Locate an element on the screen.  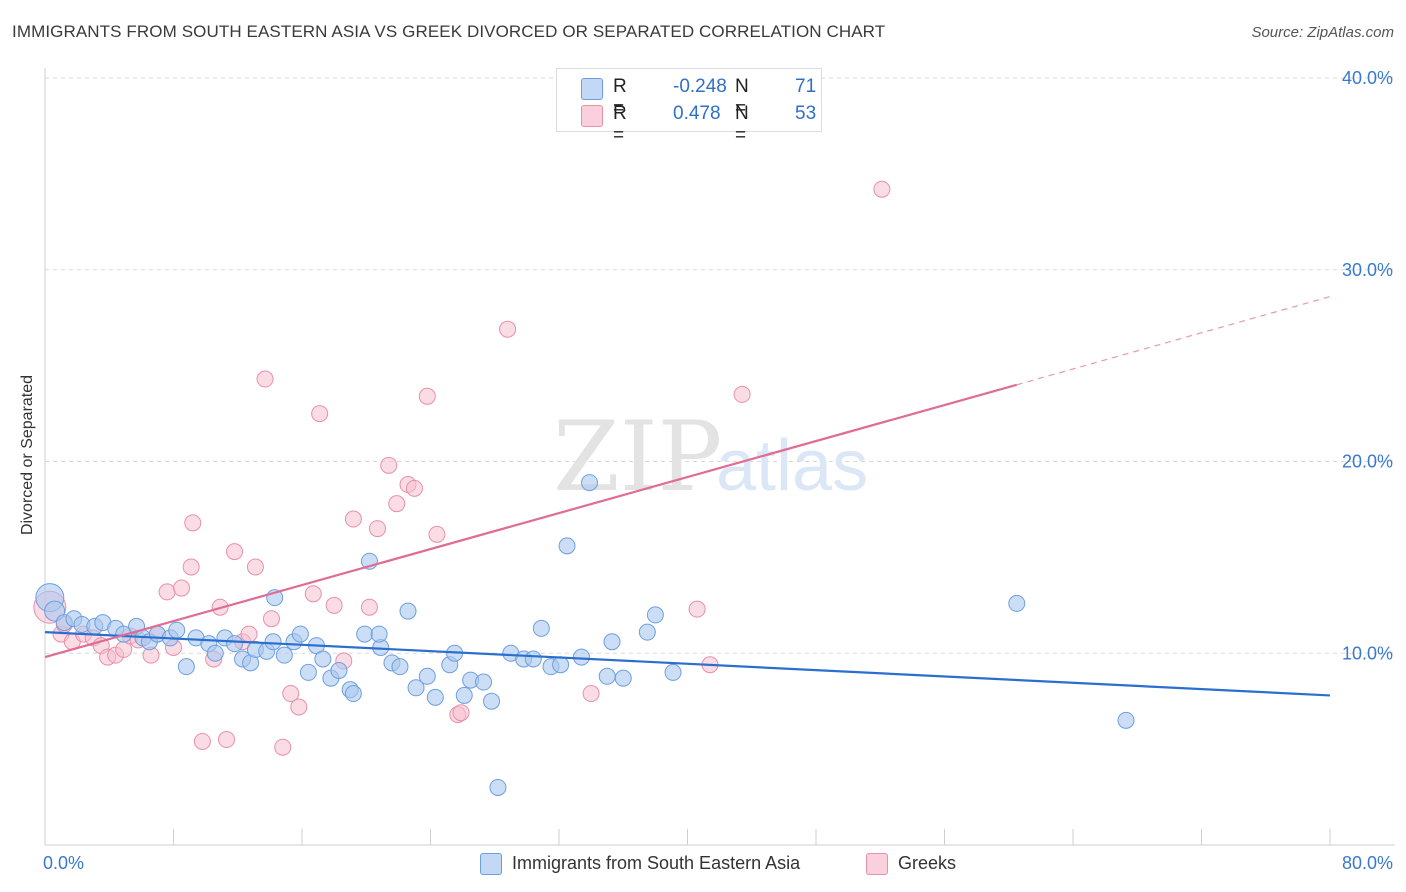
stats-legend: R = -0.248 N = 71 R = 0.478 N = 53 is located at coordinates (689, 107).